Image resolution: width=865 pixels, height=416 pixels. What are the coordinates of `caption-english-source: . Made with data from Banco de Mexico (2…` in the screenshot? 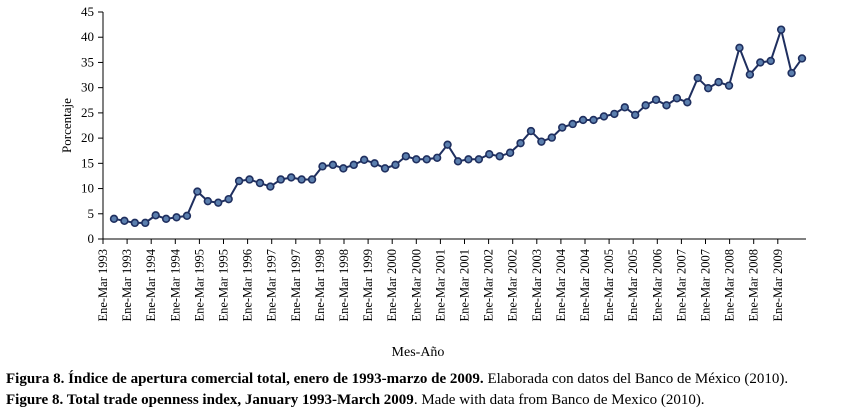 It's located at (559, 400).